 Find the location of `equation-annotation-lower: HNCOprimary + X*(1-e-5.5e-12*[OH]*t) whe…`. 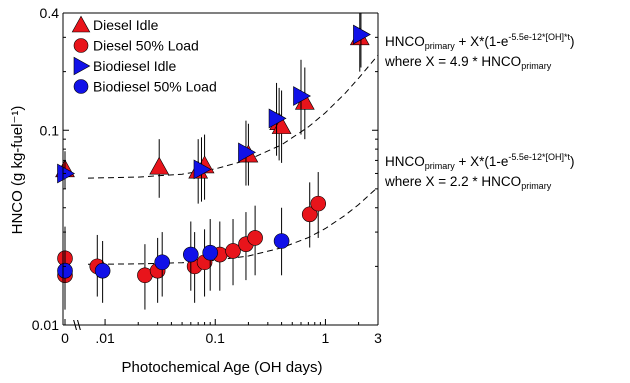

equation-annotation-lower: HNCOprimary + X*(1-e-5.5e-12*[OH]*t) whe… is located at coordinates (479, 171).